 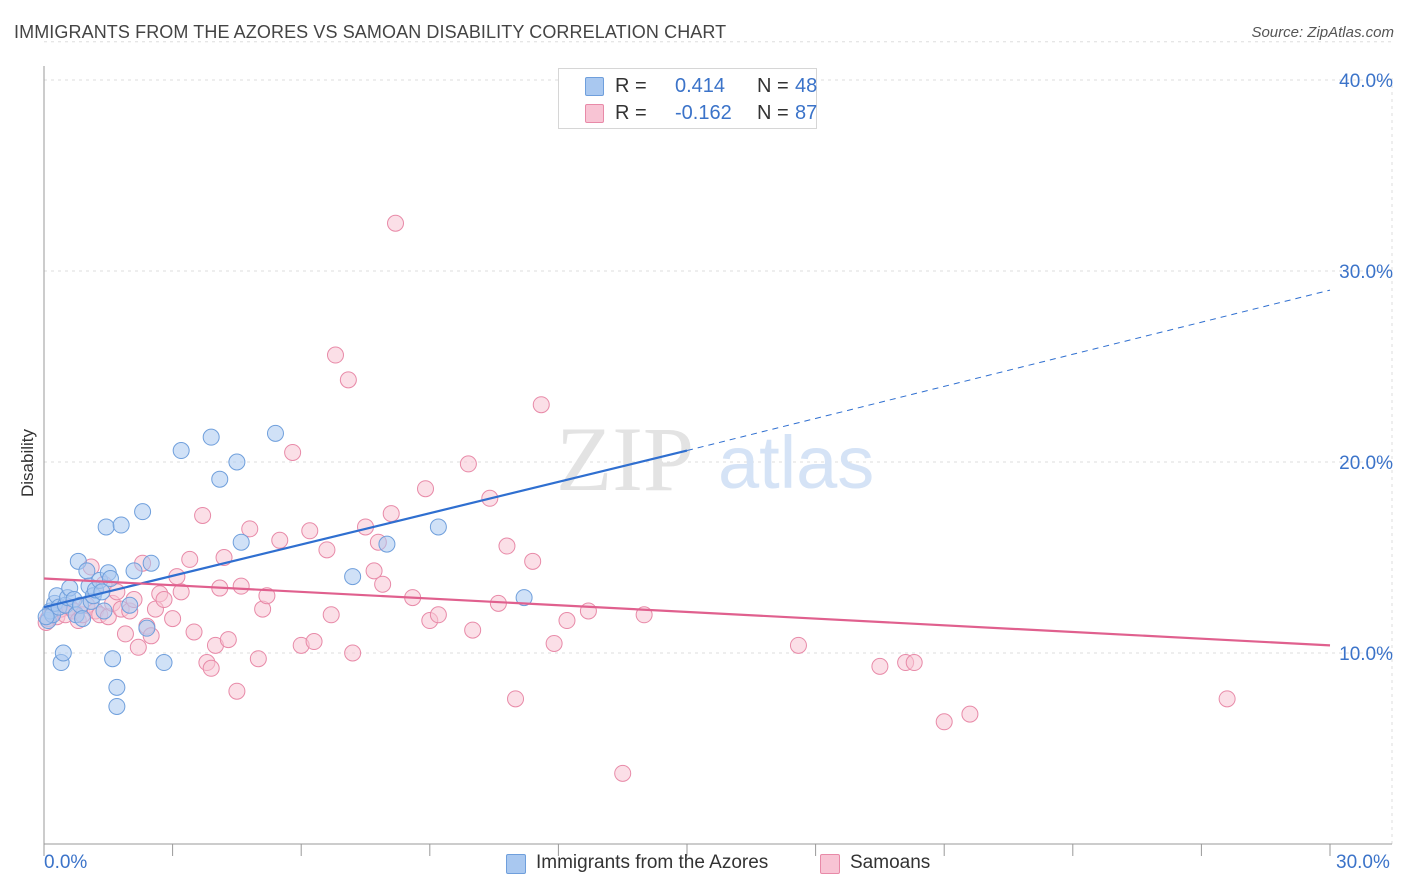 I want to click on legend-label: Samoans, so click(x=890, y=862).